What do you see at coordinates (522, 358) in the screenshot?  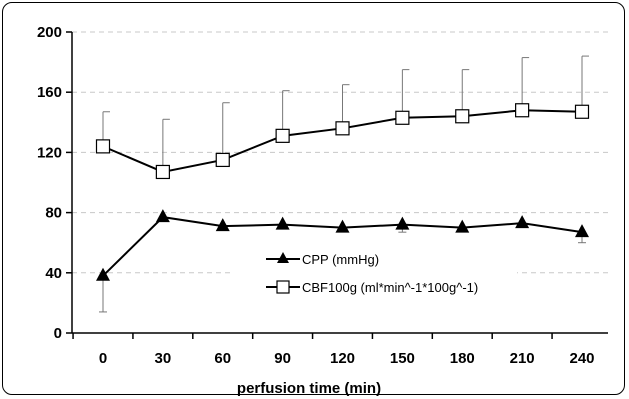 I see `x-tick-label-210: 210` at bounding box center [522, 358].